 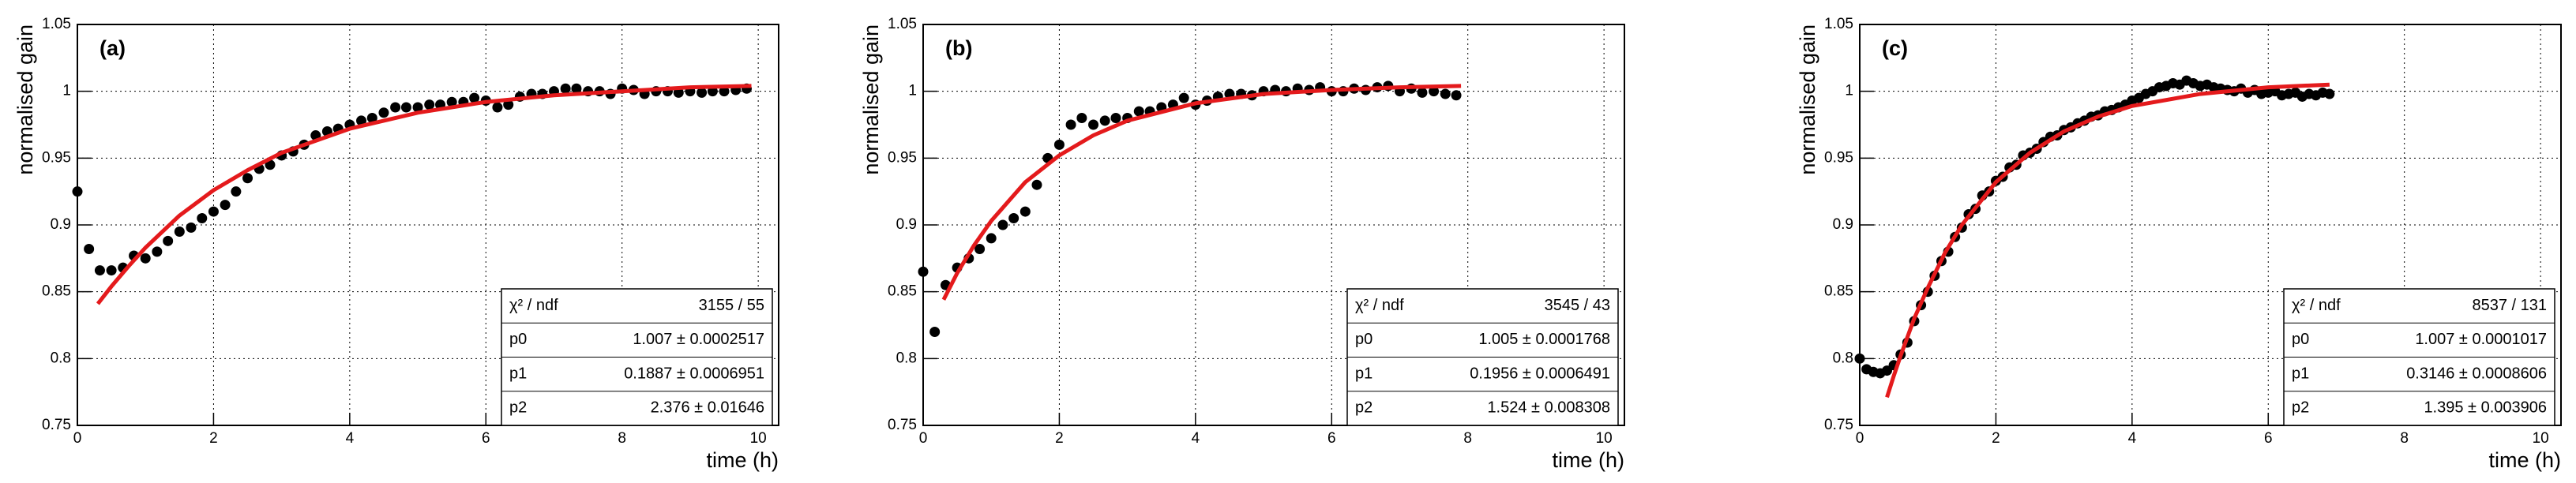 I want to click on panel-label: (b), so click(x=958, y=48).